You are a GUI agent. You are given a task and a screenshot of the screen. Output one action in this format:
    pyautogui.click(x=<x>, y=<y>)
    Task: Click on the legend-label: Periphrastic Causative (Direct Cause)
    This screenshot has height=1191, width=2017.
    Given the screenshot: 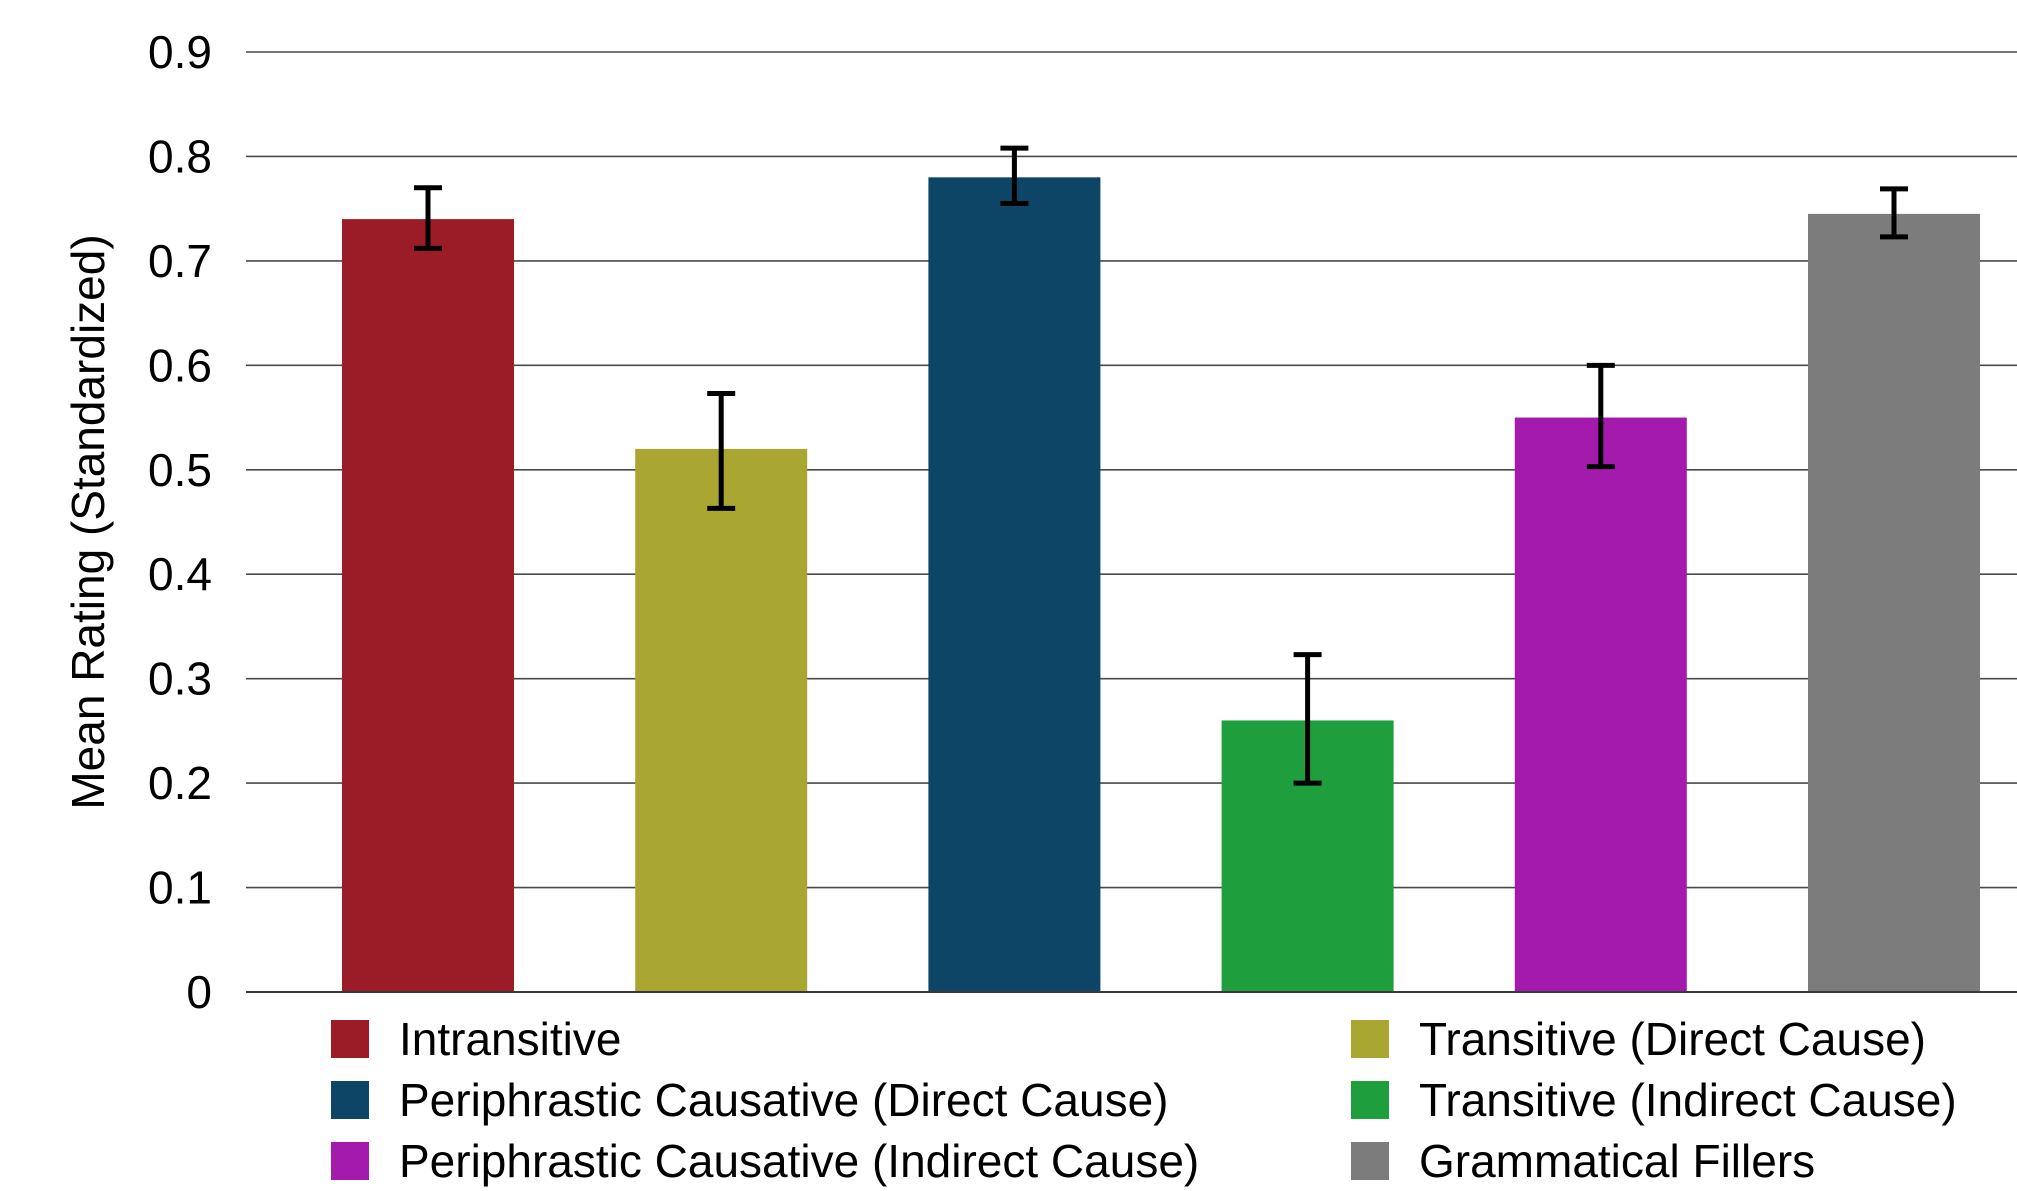 What is the action you would take?
    pyautogui.click(x=784, y=1099)
    